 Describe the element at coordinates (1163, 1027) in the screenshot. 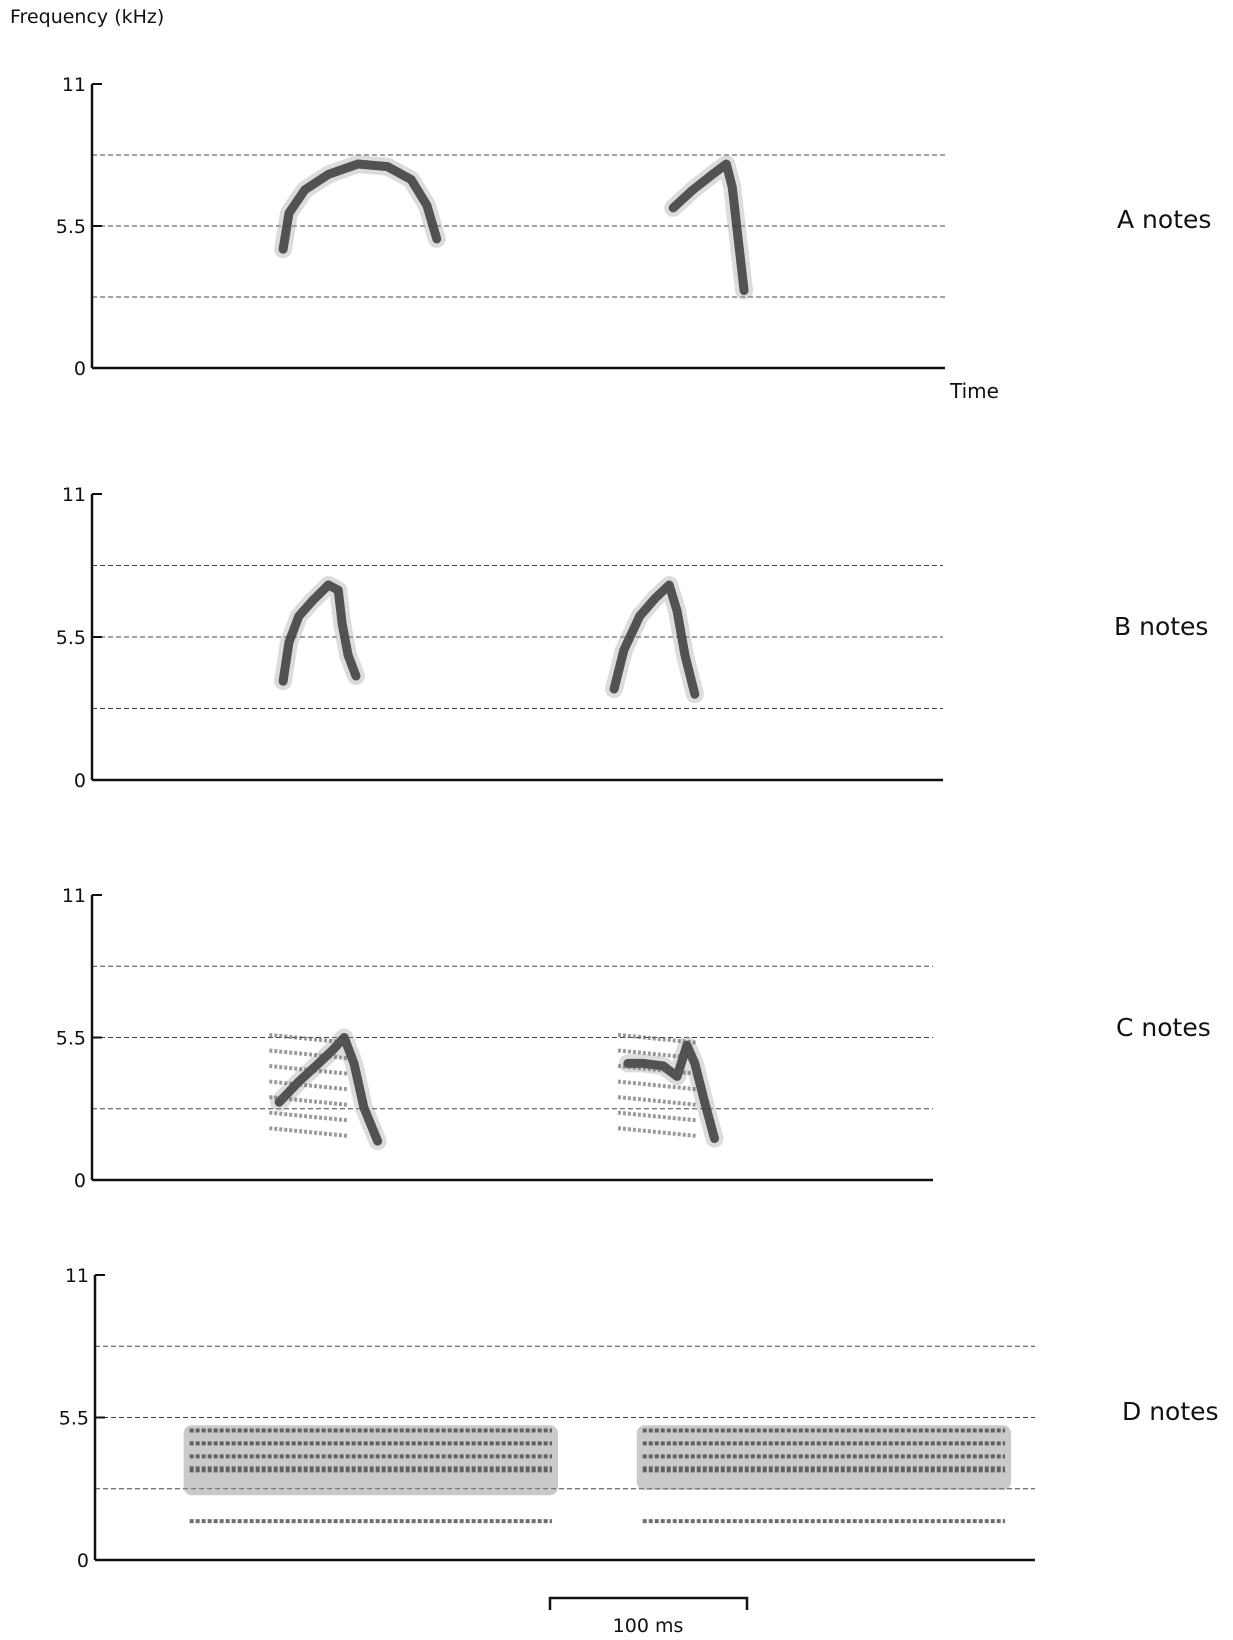

I see `panel-label-c: C notes` at that location.